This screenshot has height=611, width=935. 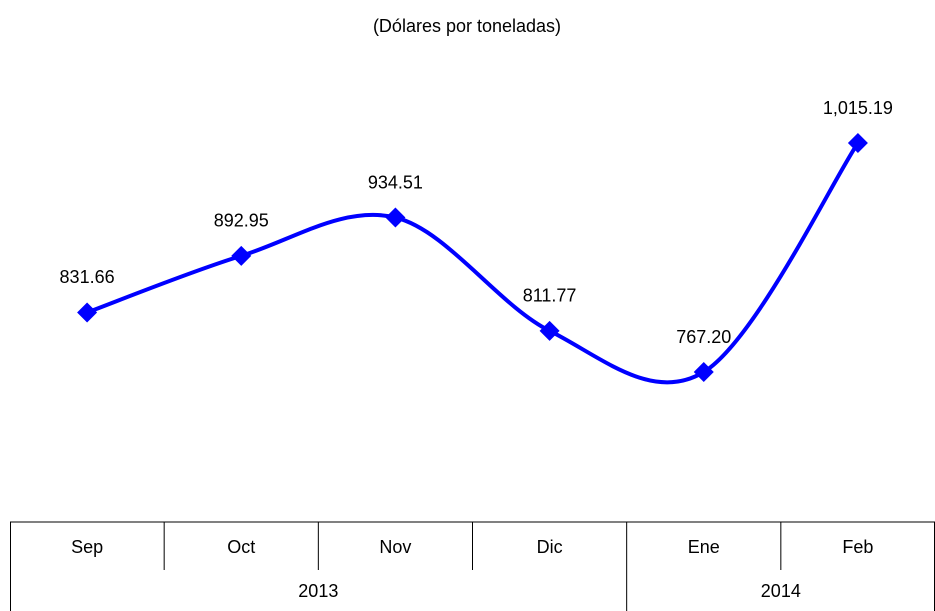 I want to click on group-label: 2013, so click(x=318, y=591).